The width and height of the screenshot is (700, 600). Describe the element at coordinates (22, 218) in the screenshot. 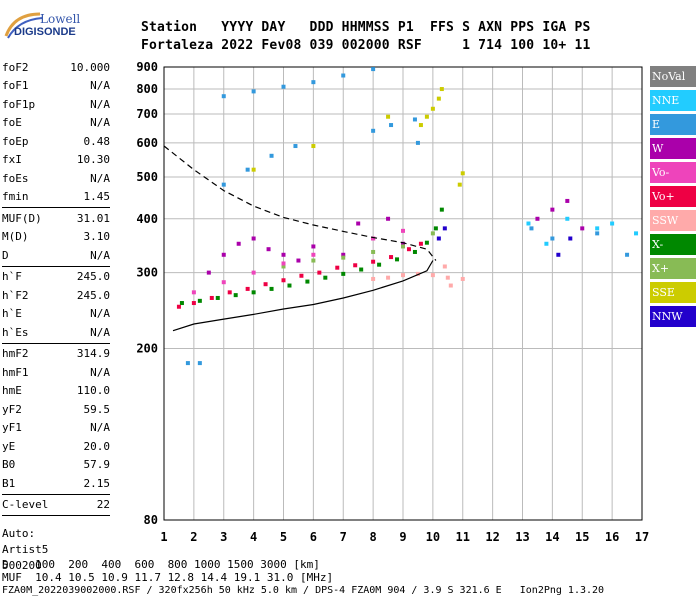

I see `param-name: MUF(D)` at that location.